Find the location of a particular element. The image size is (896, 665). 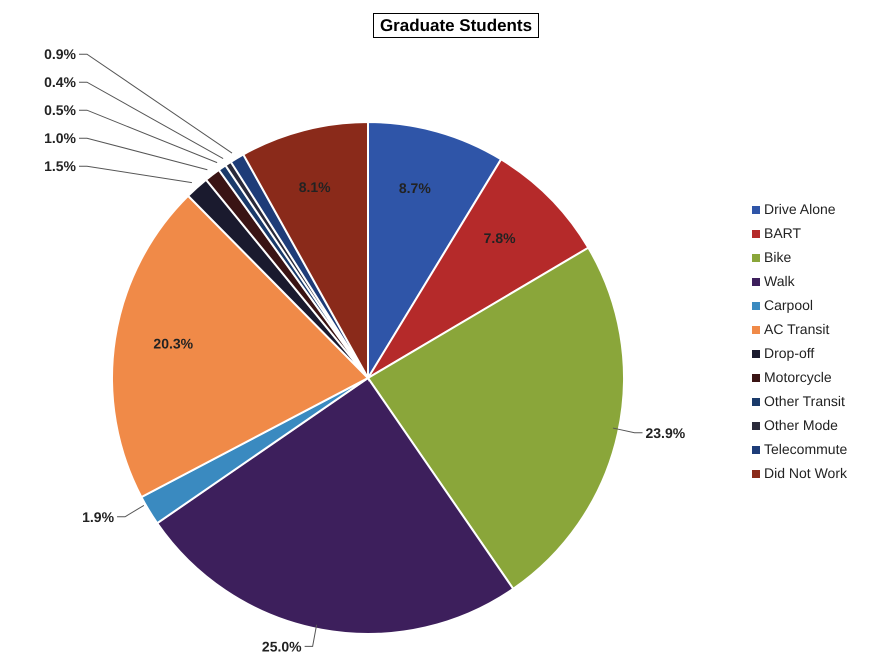

legend-label: Other Transit is located at coordinates (804, 400).